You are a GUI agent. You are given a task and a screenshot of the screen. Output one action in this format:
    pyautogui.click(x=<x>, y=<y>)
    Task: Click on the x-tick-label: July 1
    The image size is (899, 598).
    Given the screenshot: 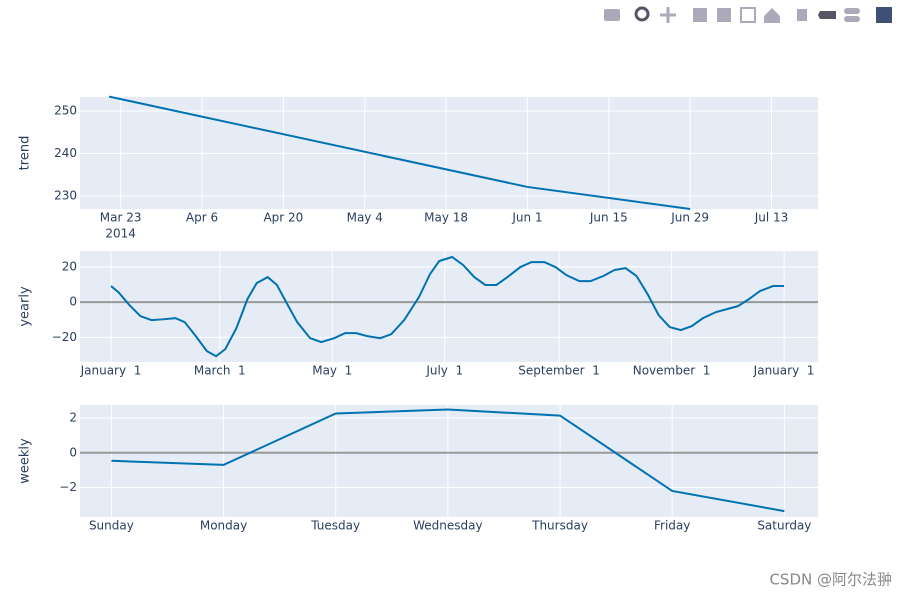 What is the action you would take?
    pyautogui.click(x=444, y=371)
    